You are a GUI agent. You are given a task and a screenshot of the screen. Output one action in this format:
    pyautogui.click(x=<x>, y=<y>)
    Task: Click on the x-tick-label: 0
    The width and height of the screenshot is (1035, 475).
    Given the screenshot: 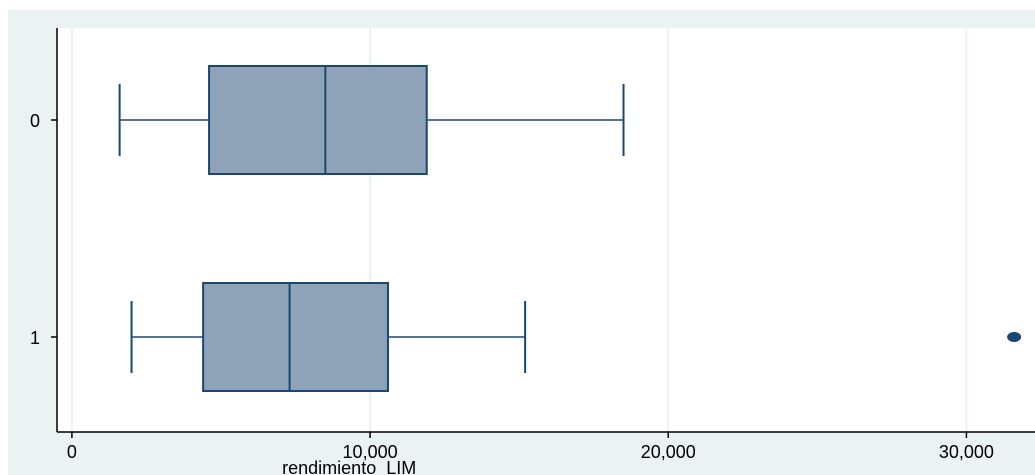 What is the action you would take?
    pyautogui.click(x=72, y=452)
    